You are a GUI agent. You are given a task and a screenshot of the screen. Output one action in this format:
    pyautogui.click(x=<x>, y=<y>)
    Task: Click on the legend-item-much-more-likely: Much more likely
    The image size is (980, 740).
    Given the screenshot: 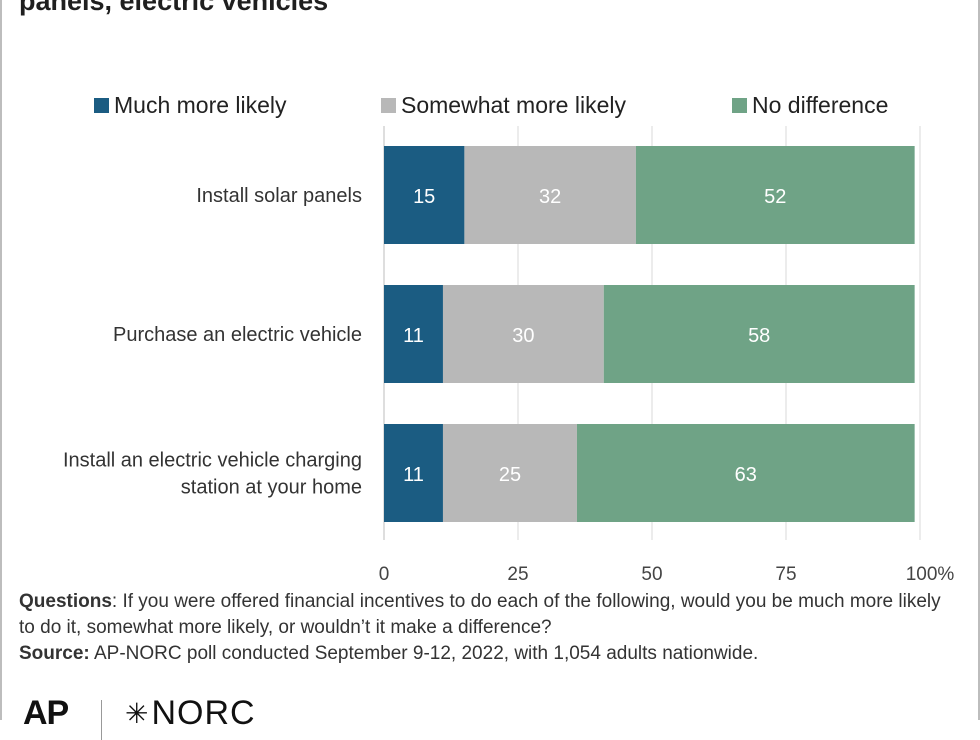 What is the action you would take?
    pyautogui.click(x=190, y=105)
    